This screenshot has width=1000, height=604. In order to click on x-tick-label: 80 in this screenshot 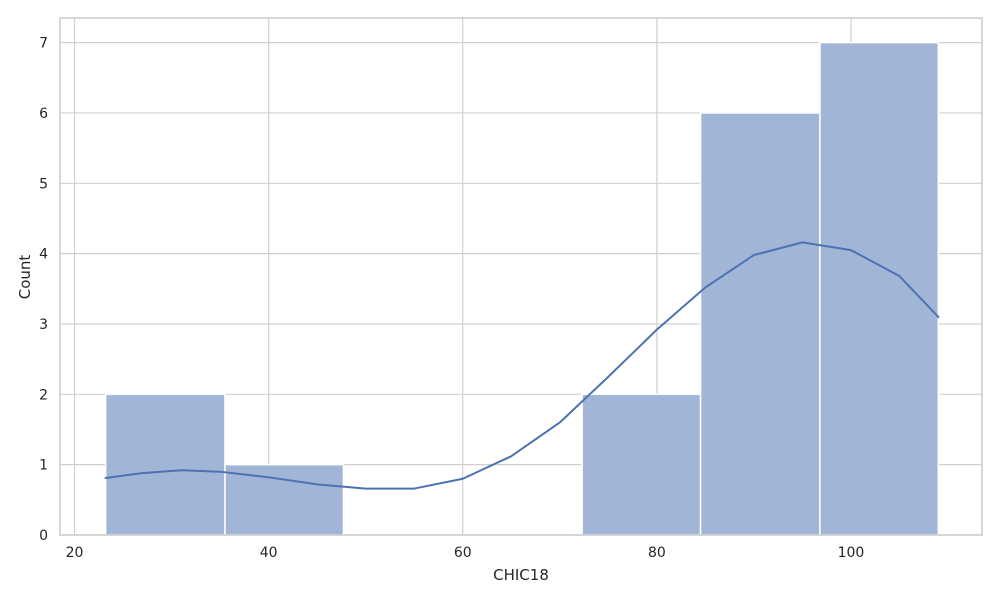, I will do `click(657, 553)`.